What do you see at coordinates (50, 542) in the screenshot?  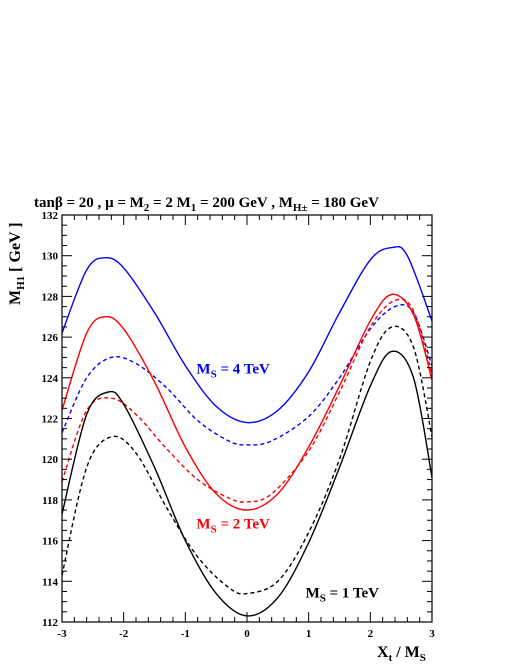 I see `y-tick-label: 116` at bounding box center [50, 542].